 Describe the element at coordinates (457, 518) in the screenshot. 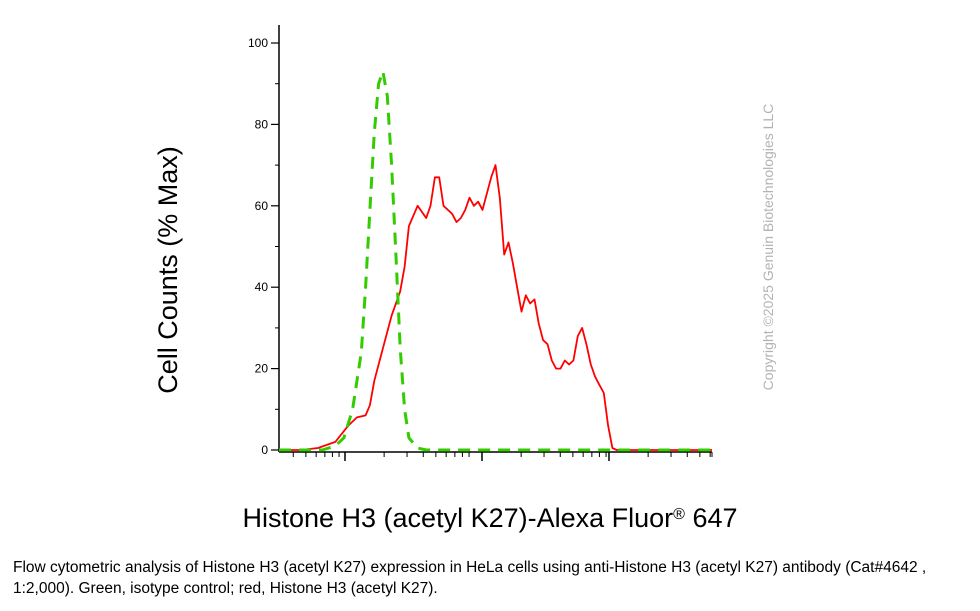

I see `x-axis-label-main: Histone H3 (acetyl K27)-Alexa Fluor` at that location.